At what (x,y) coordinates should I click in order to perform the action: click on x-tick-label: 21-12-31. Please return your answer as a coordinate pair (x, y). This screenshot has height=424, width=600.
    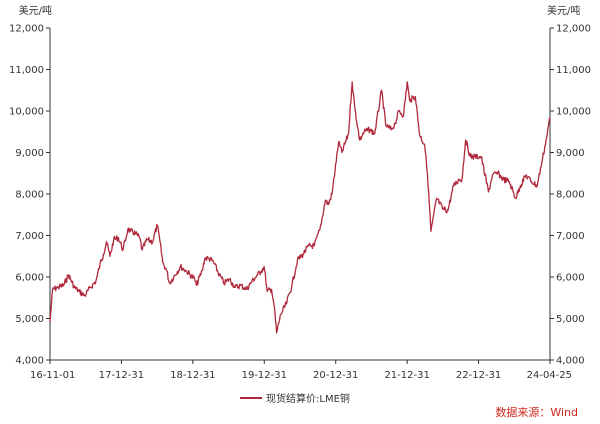
    Looking at the image, I should click on (406, 375).